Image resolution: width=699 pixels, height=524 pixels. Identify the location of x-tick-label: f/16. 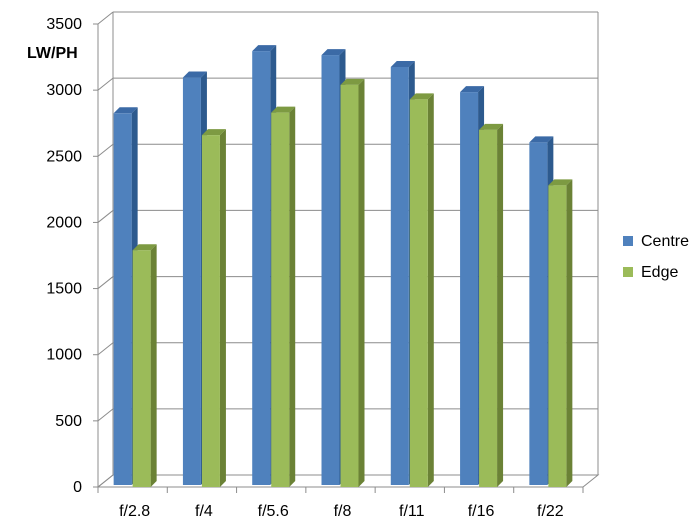
(481, 511).